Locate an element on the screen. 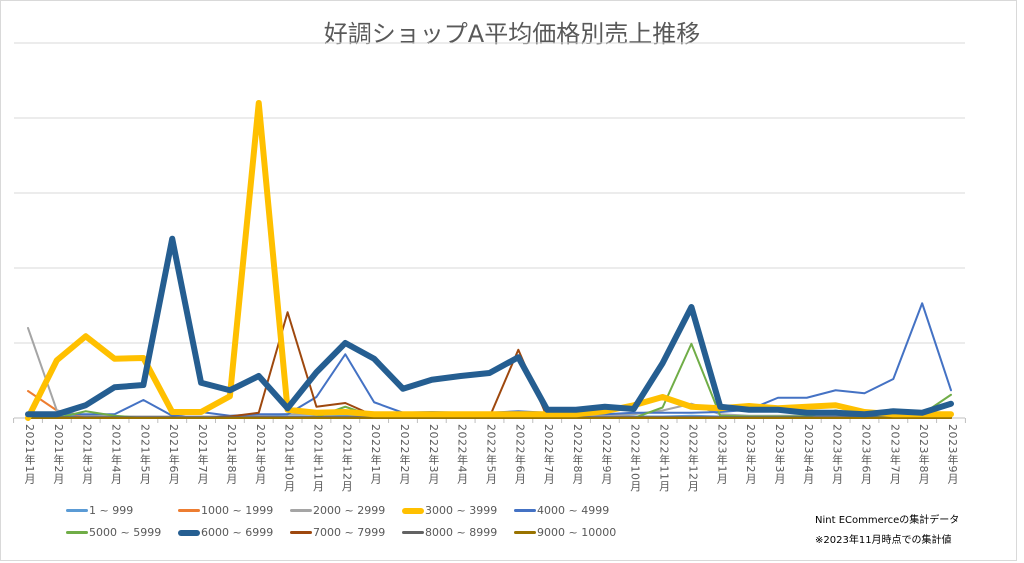  legend-label: 6000 ~ 6999 is located at coordinates (237, 532).